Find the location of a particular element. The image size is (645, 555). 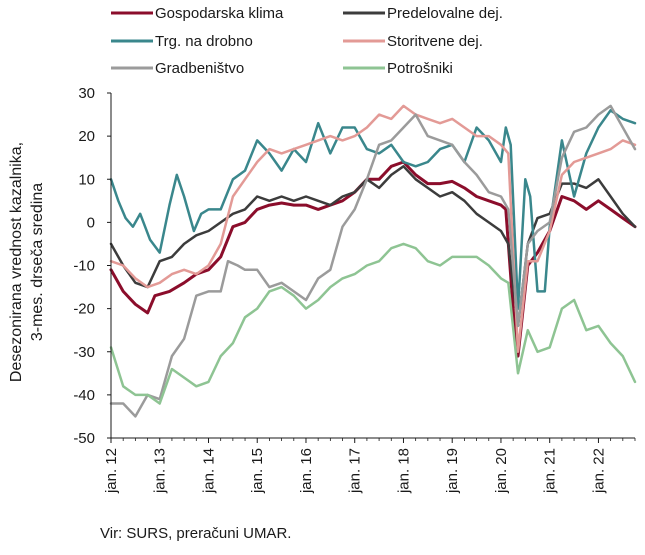

y-tick-label: -30 is located at coordinates (84, 352).